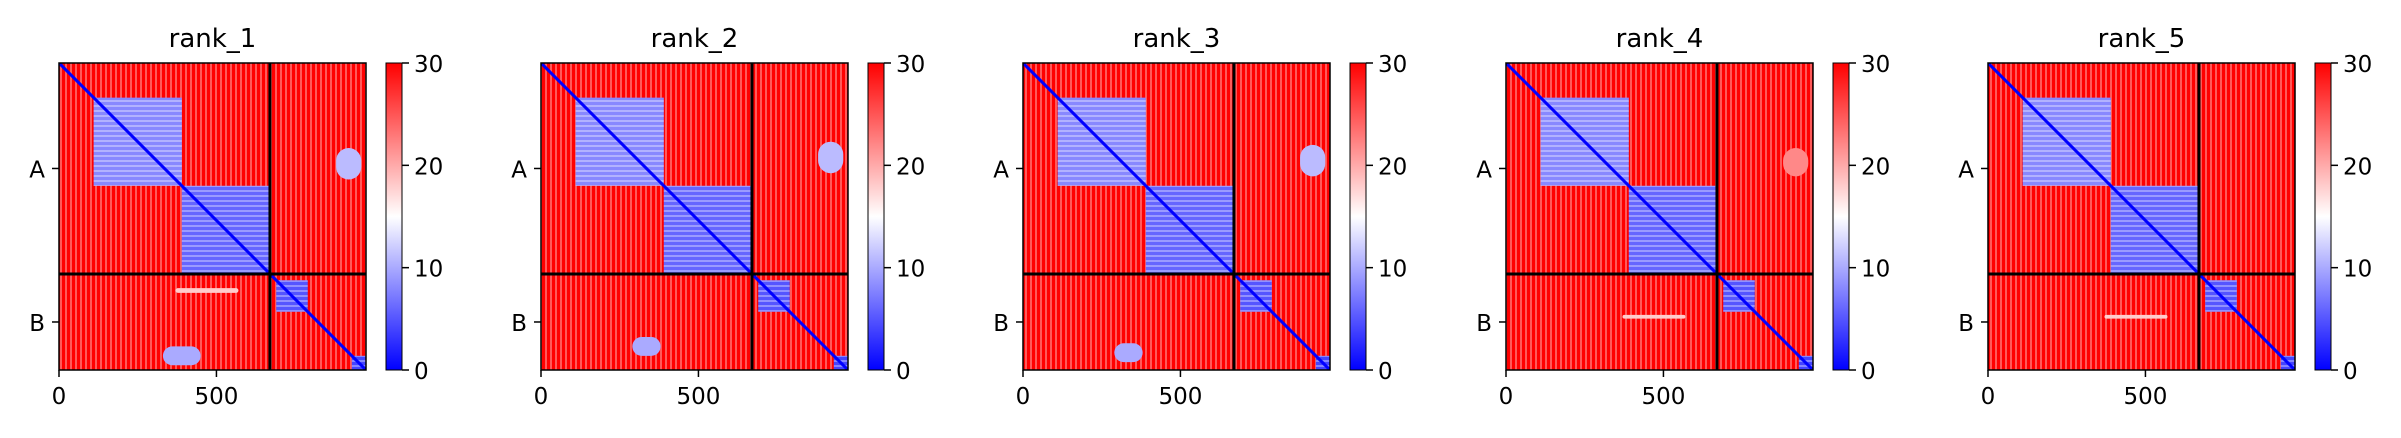 The height and width of the screenshot is (438, 2401). Describe the element at coordinates (1660, 39) in the screenshot. I see `panel-title: rank_4` at that location.